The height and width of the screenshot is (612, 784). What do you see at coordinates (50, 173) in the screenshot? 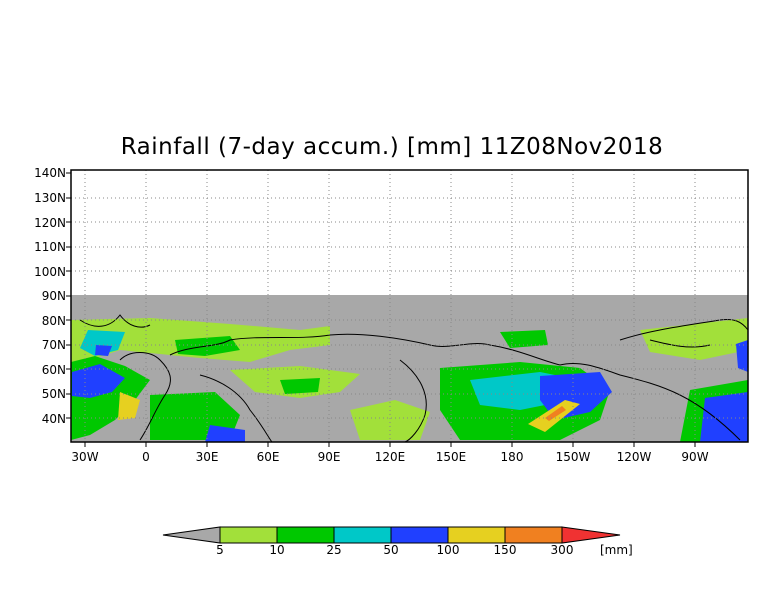
I see `lat-label: 140N` at bounding box center [50, 173].